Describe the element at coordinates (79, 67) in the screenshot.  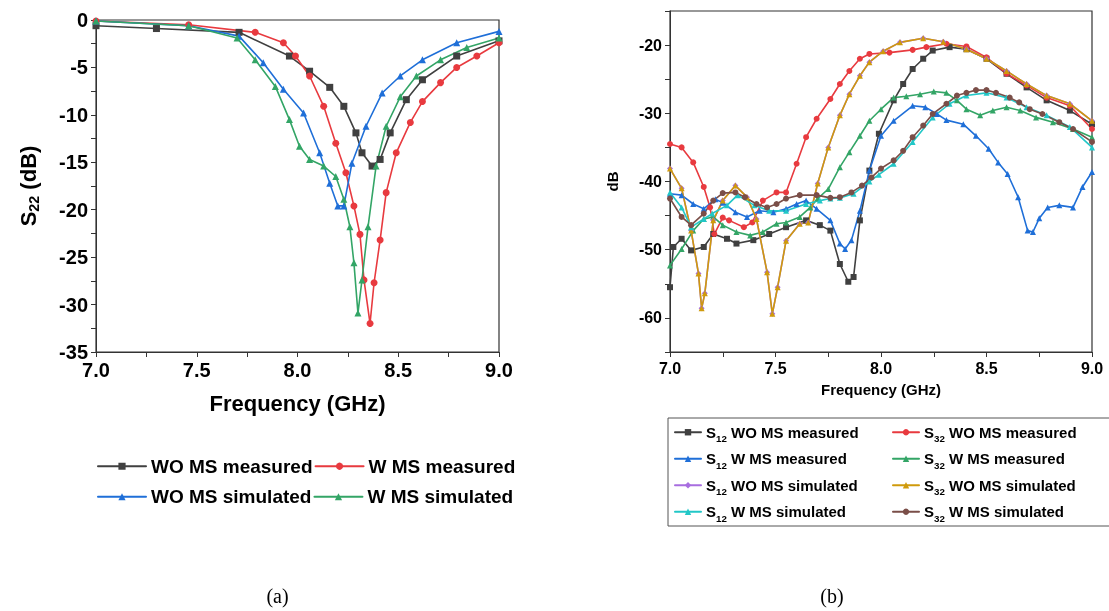
I see `y-tick-label: -5` at that location.